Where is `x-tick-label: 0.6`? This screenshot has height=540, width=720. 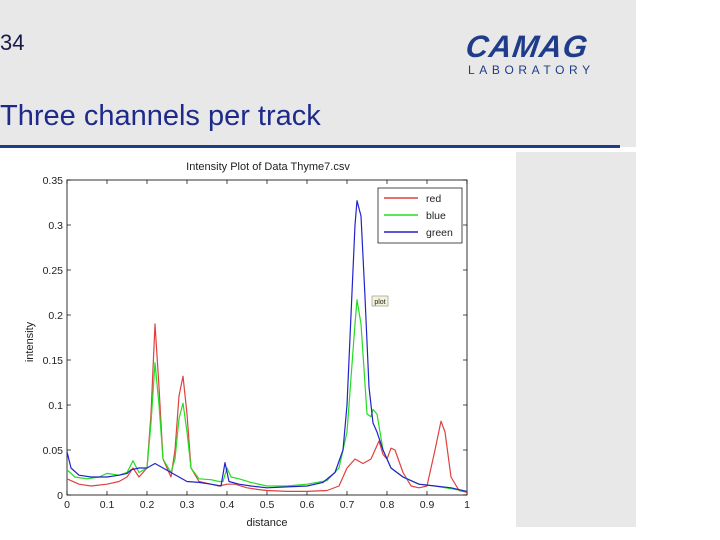 x-tick-label: 0.6 is located at coordinates (307, 505).